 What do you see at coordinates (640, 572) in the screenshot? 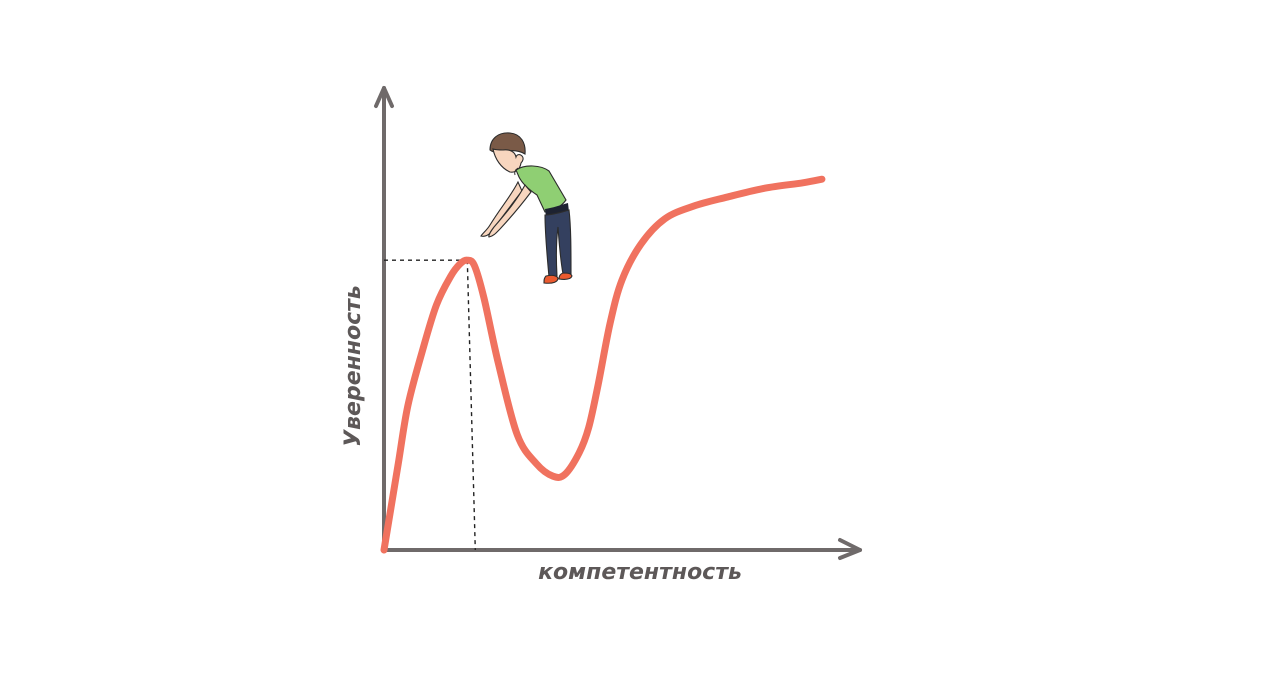
I see `x-axis-label: компетентность` at bounding box center [640, 572].